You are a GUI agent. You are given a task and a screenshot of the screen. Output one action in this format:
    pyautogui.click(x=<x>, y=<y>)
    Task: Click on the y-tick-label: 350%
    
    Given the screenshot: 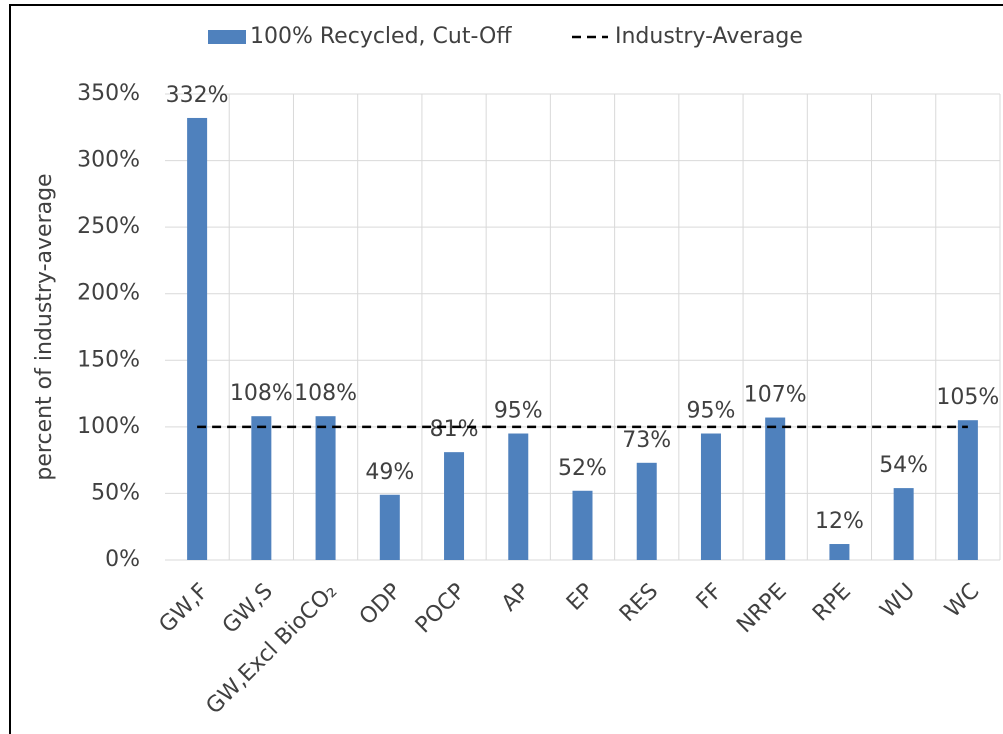 What is the action you would take?
    pyautogui.click(x=108, y=93)
    